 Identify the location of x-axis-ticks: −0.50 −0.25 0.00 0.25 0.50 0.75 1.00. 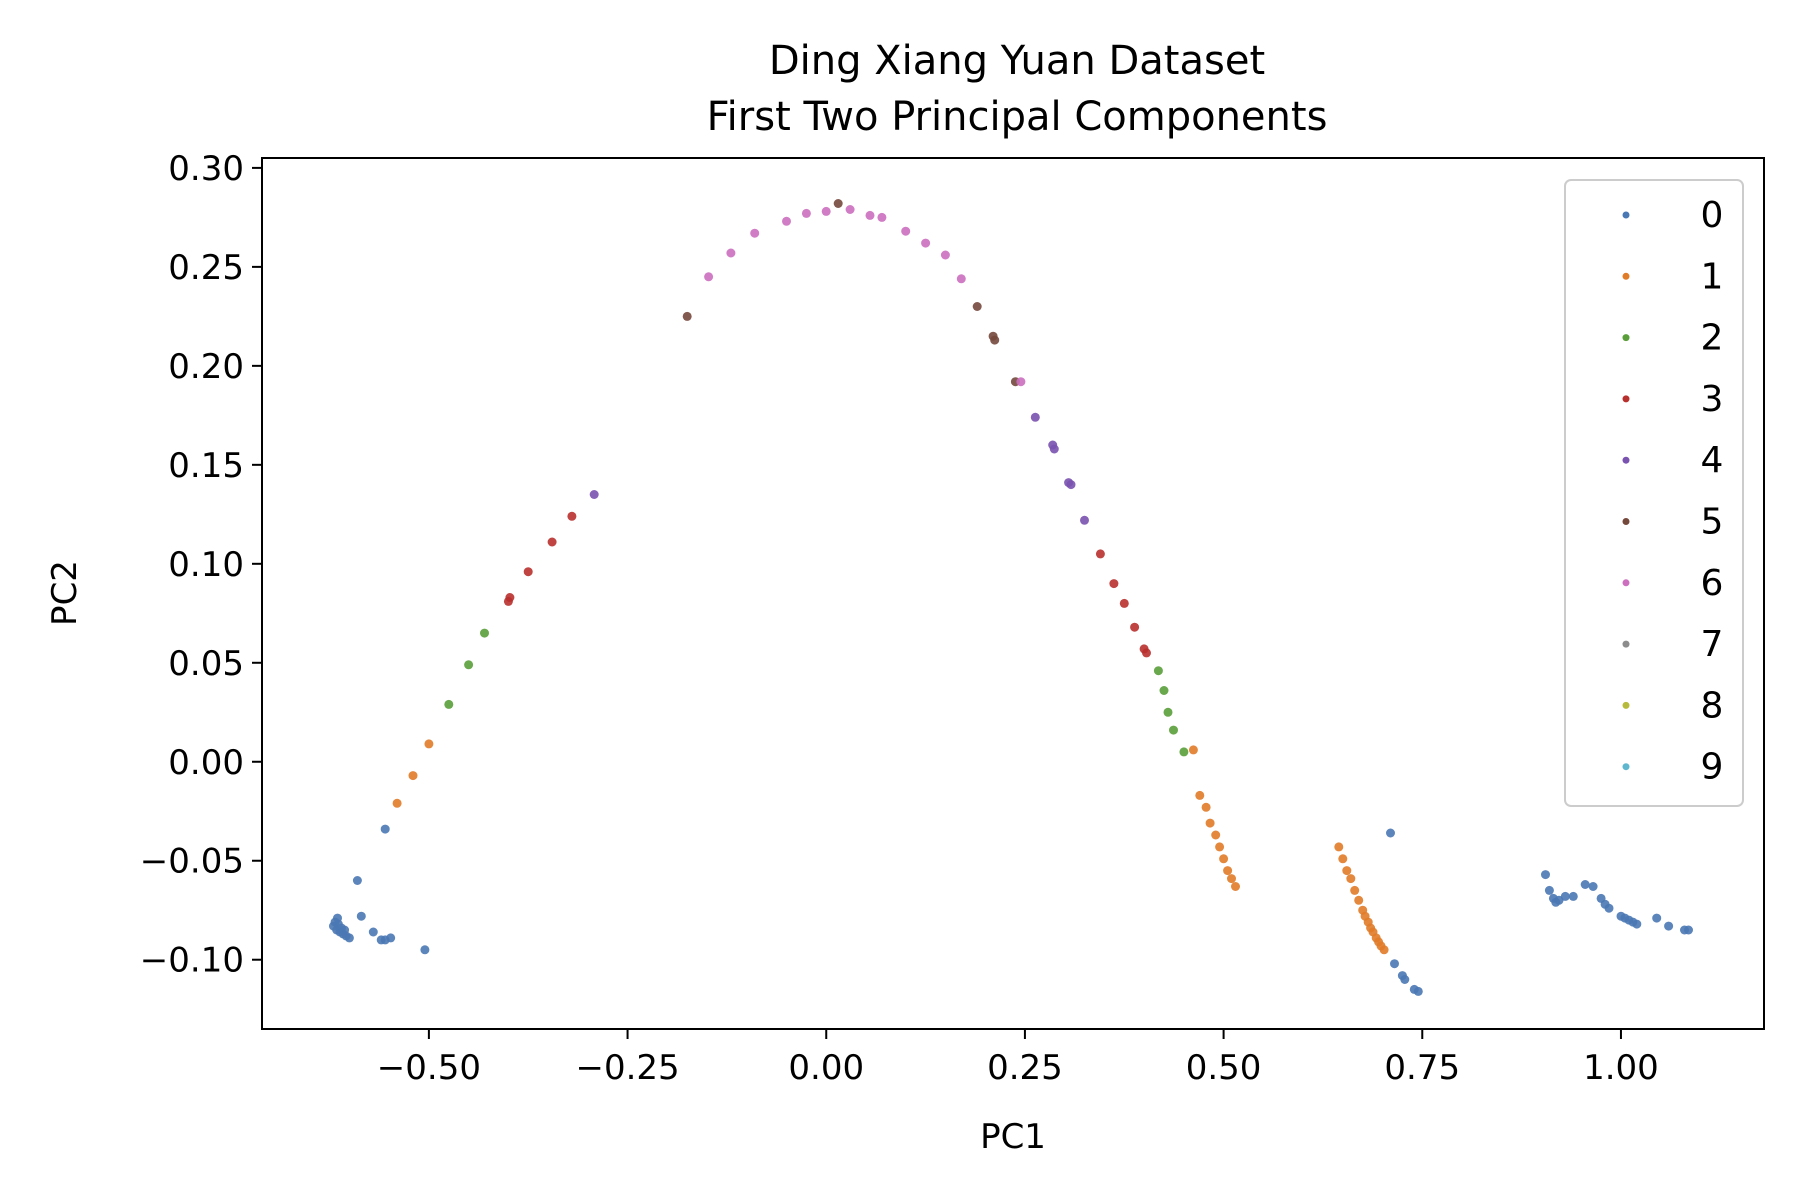
(1018, 1058).